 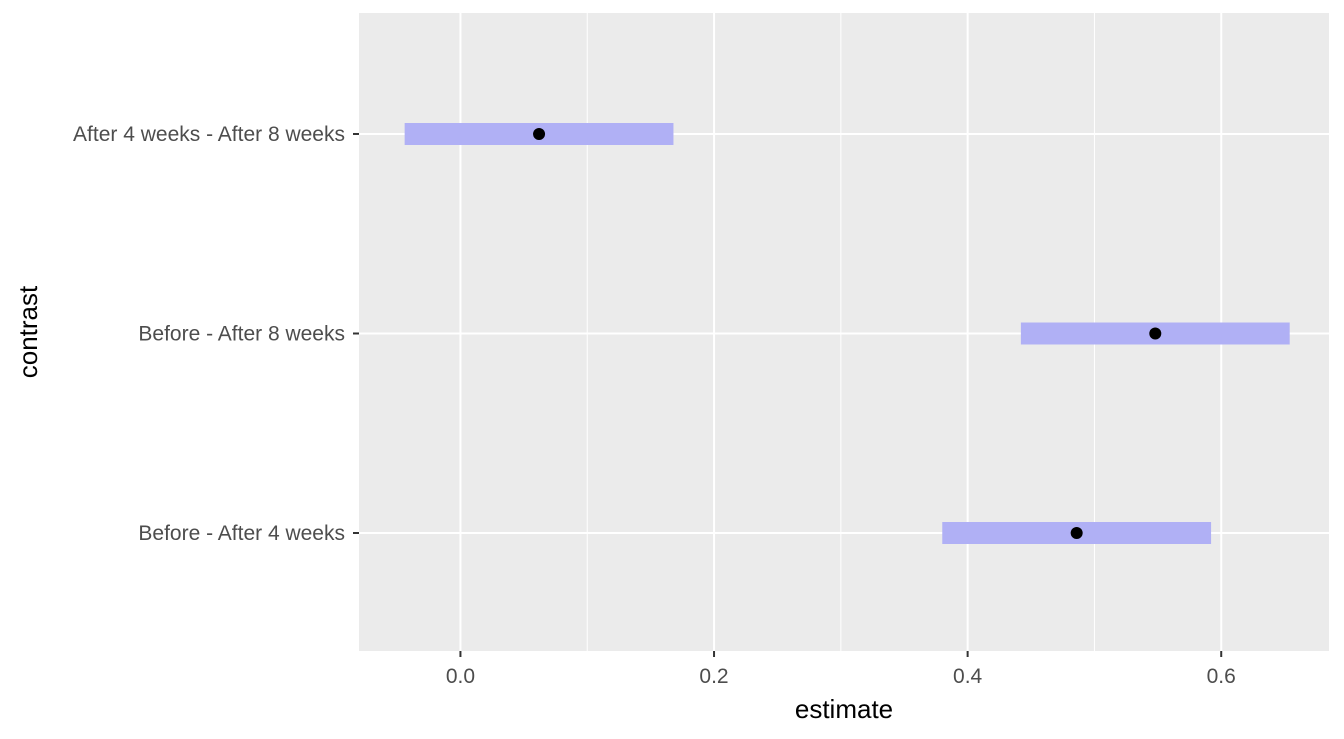 I want to click on x-tick-label: 0.6, so click(x=1221, y=676).